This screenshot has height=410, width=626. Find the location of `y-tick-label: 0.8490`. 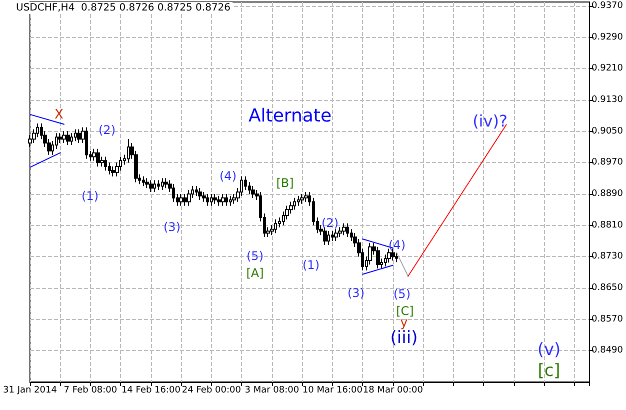

y-tick-label: 0.8490 is located at coordinates (608, 351).